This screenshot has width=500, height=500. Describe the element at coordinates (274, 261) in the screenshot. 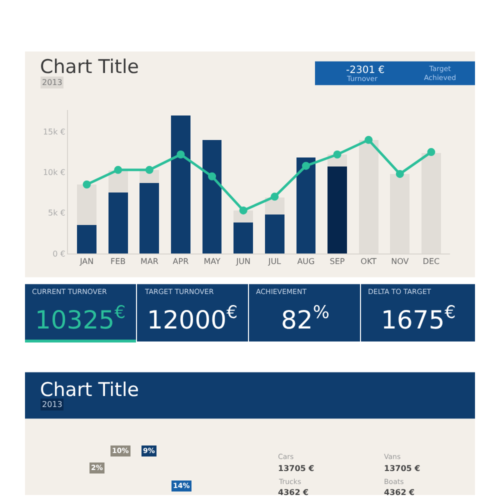

I see `x-tick-label: JUL` at that location.